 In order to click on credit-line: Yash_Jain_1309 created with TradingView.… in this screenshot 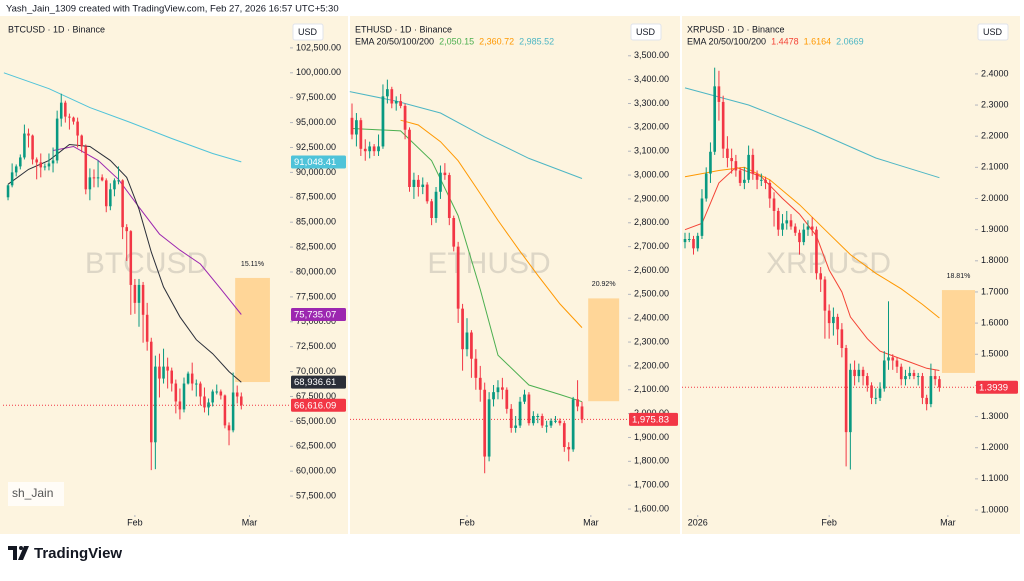, I will do `click(172, 9)`.